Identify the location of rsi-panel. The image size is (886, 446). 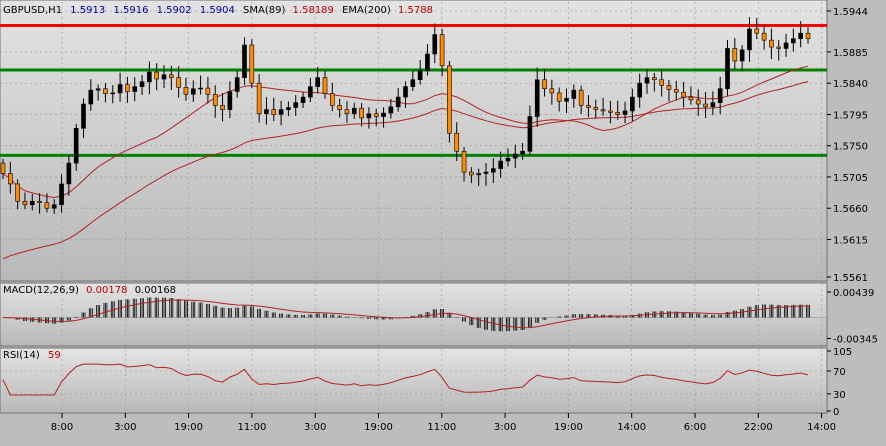
(414, 380).